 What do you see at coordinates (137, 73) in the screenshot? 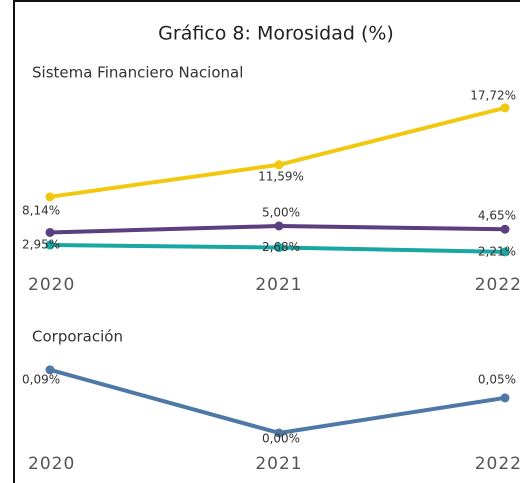
I see `subtitle: Sistema Financiero Nacional` at bounding box center [137, 73].